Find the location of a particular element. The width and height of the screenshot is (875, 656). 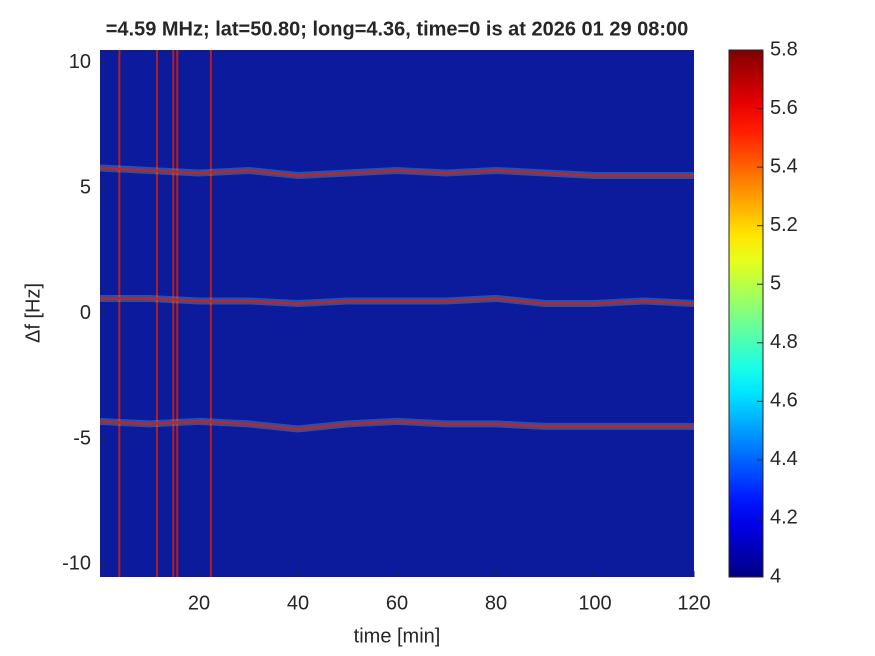

y-tick-label: 5 is located at coordinates (85, 187).